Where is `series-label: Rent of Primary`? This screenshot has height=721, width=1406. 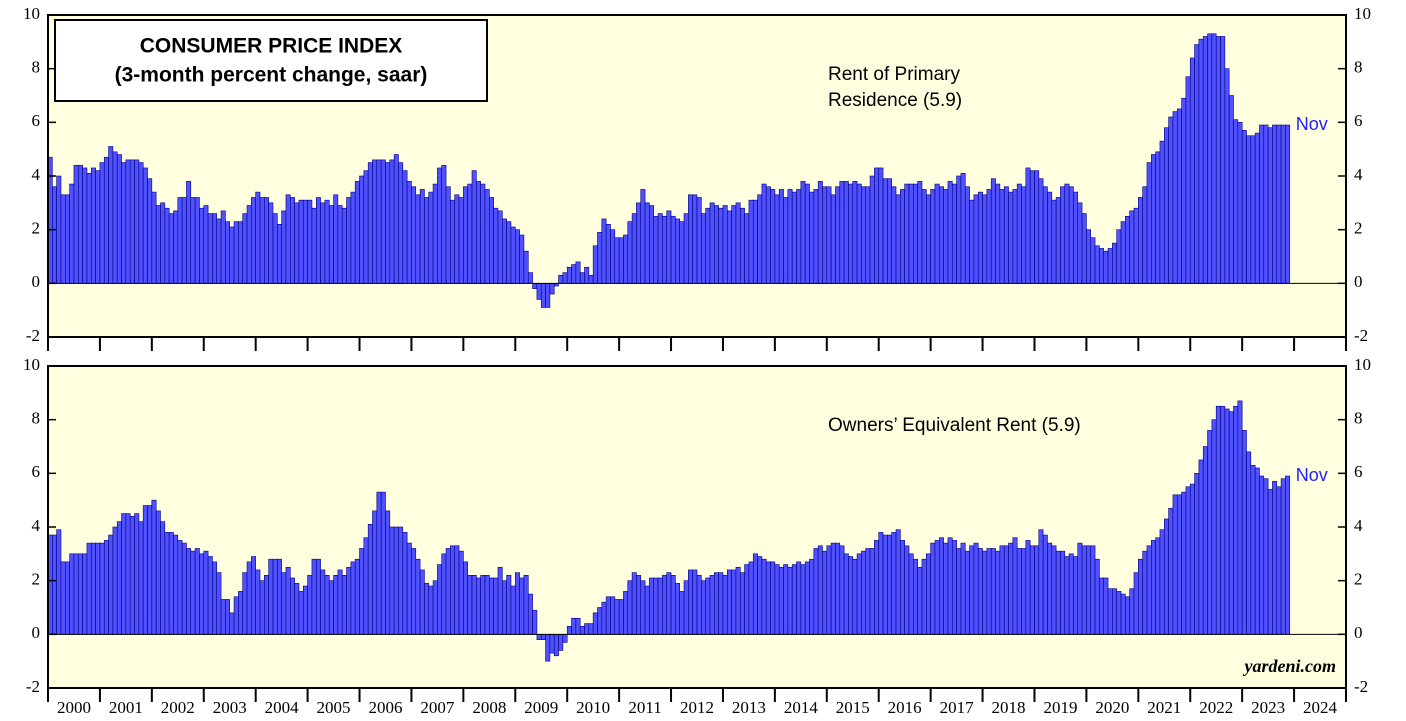
series-label: Rent of Primary is located at coordinates (894, 74).